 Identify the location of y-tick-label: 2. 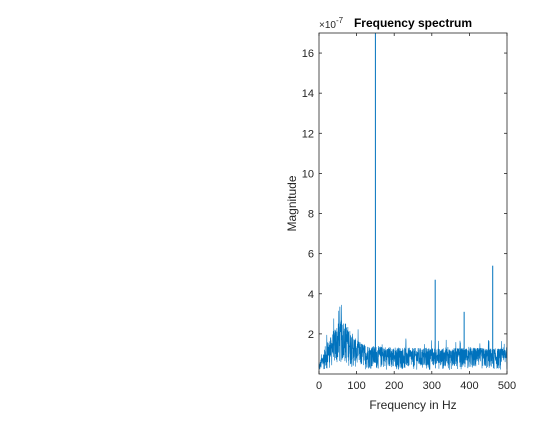
(311, 335).